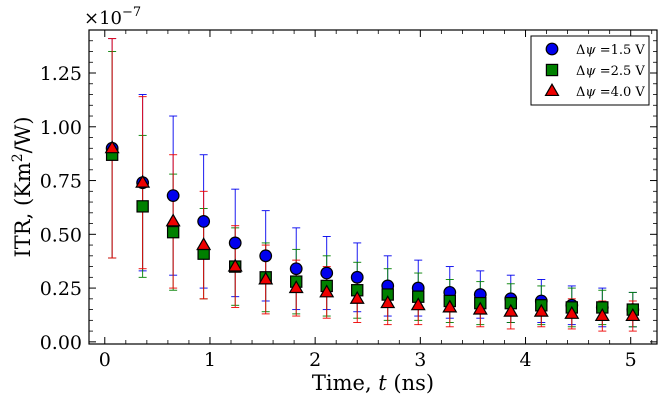 The image size is (665, 402). I want to click on x-tick-label: 4, so click(525, 360).